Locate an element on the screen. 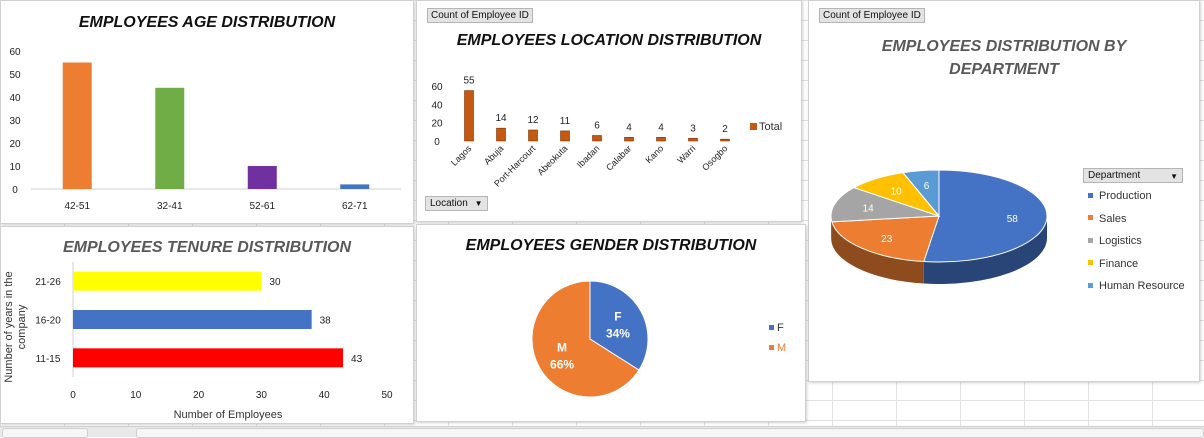 The height and width of the screenshot is (438, 1204). location-data-label: 55 is located at coordinates (469, 81).